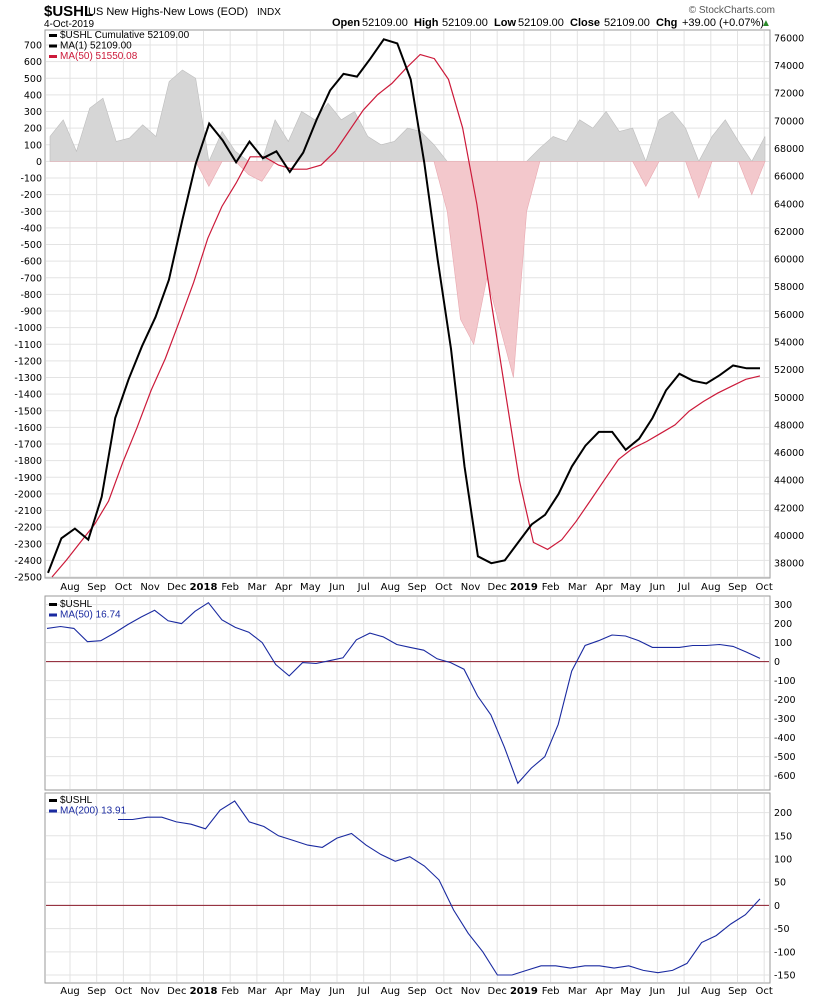 The height and width of the screenshot is (1000, 820). Describe the element at coordinates (789, 260) in the screenshot. I see `right-tick-label: 60000` at that location.